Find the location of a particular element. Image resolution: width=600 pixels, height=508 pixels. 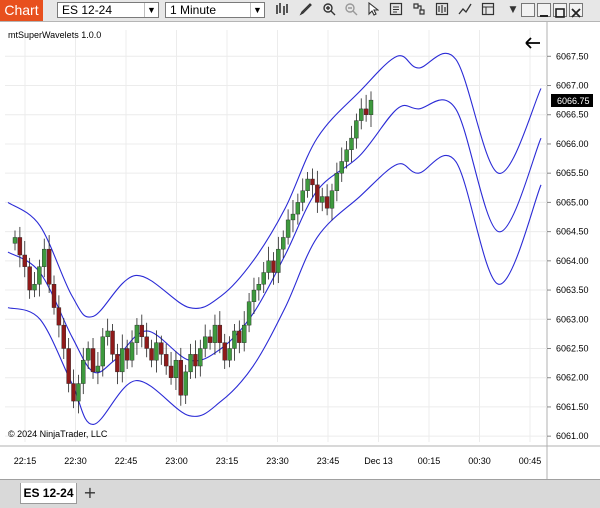

time-tick-label: 23:30 is located at coordinates (277, 461).